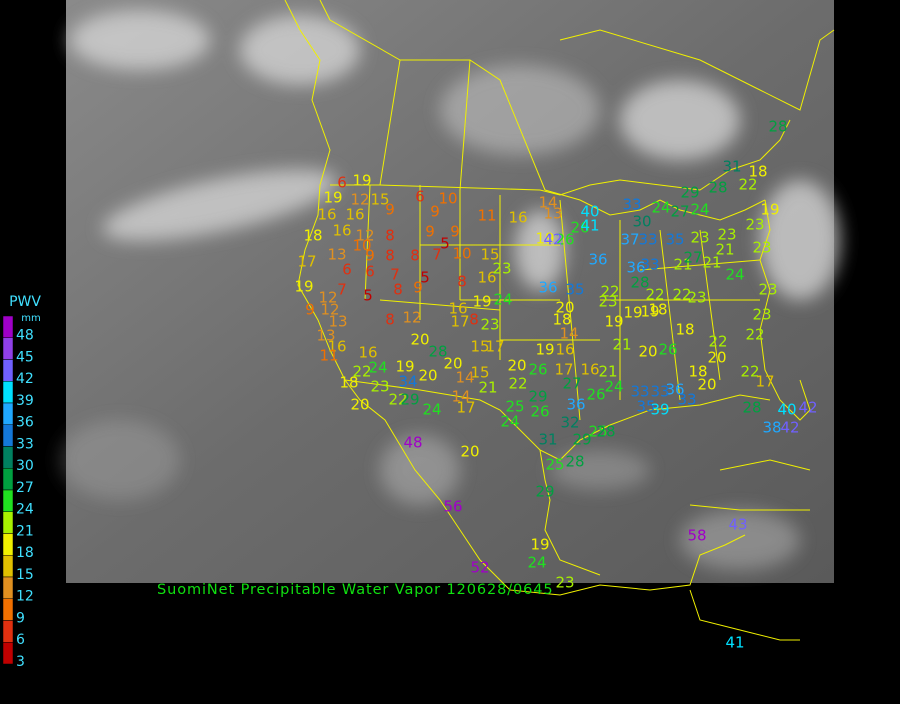  What do you see at coordinates (696, 536) in the screenshot?
I see `pwv-reading: 58` at bounding box center [696, 536].